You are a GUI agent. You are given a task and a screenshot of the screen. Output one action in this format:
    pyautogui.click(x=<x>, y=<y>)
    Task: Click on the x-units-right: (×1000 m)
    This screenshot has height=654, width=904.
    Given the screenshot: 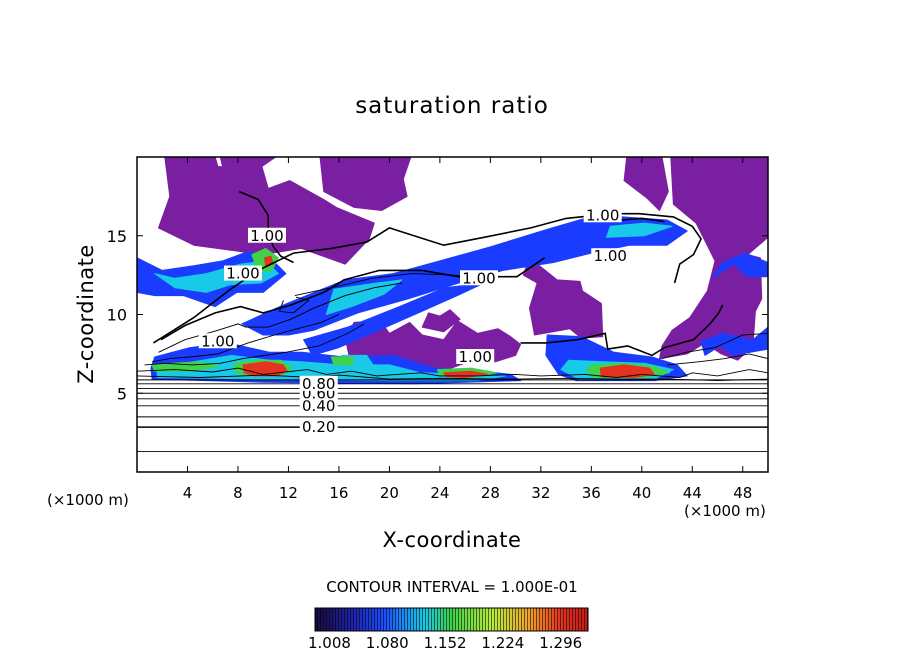 What is the action you would take?
    pyautogui.click(x=725, y=511)
    